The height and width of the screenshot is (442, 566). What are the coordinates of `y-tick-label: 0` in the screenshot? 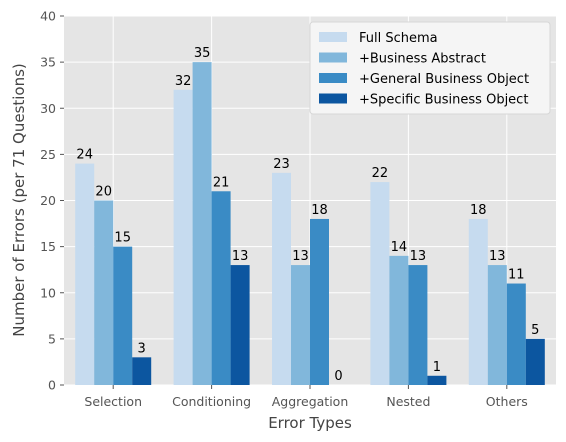 It's located at (52, 385).